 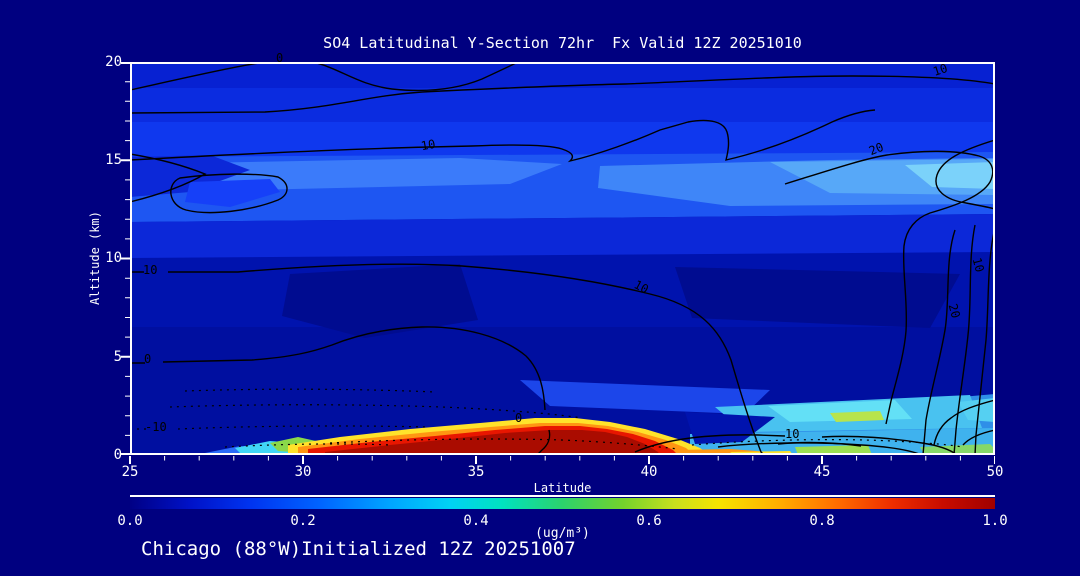 I want to click on y-axis-label: Altitude (km), so click(x=95, y=258).